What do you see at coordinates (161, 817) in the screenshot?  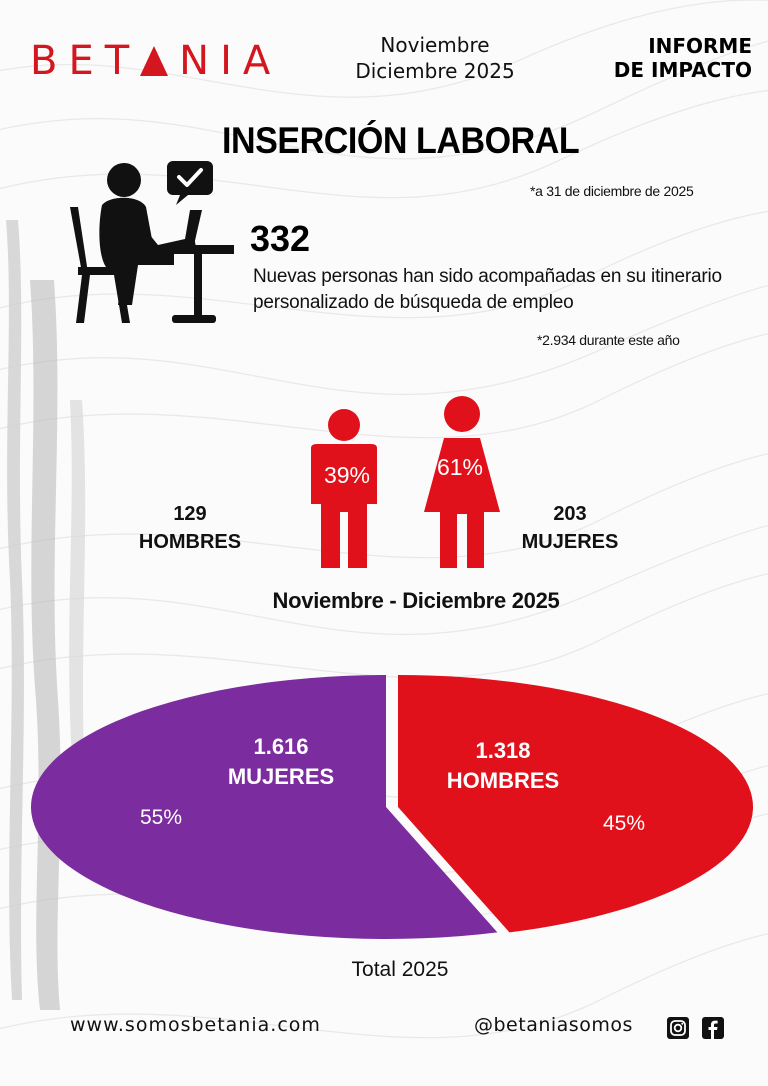 I see `mujeres-percentage: 55%` at bounding box center [161, 817].